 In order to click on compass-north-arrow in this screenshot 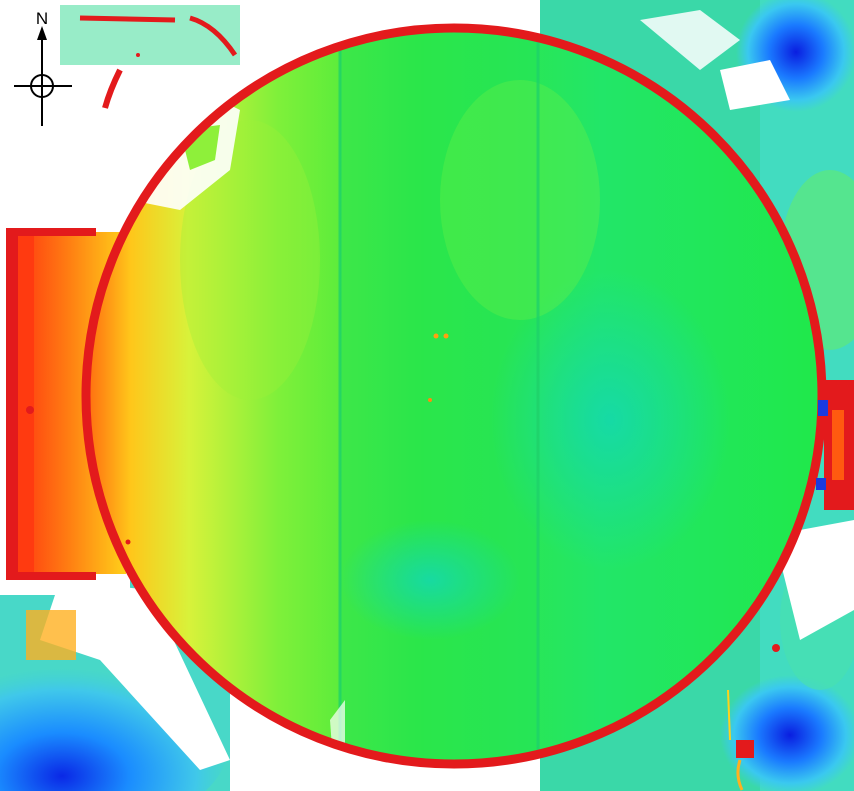, I will do `click(42, 76)`.